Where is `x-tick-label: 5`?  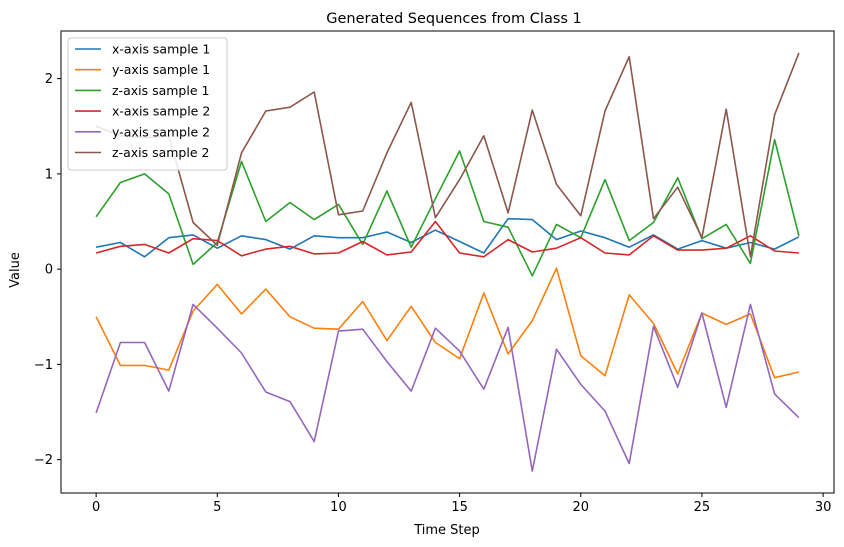 x-tick-label: 5 is located at coordinates (217, 507).